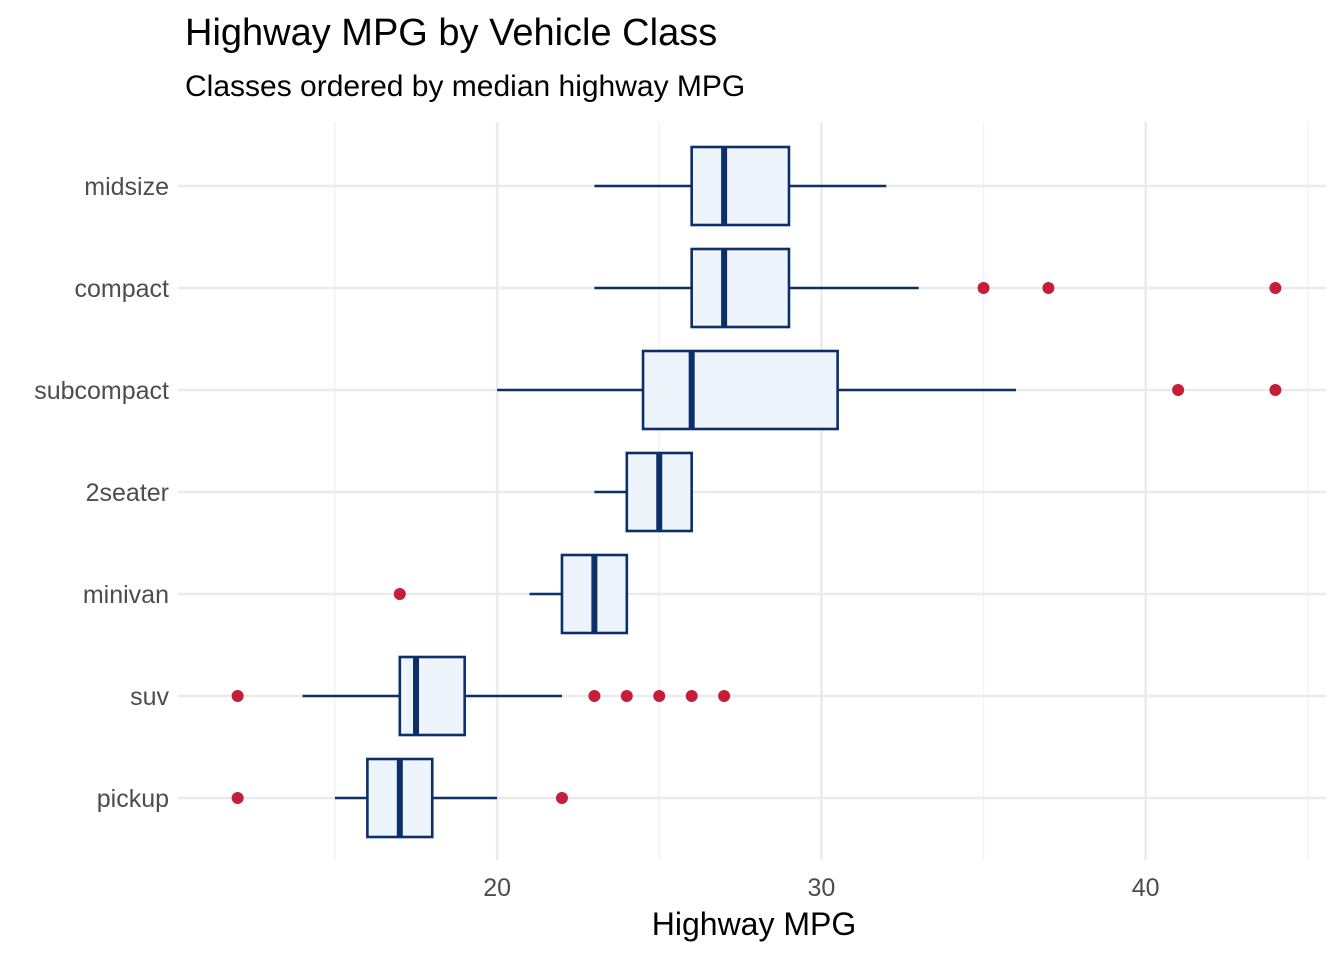  What do you see at coordinates (511, 594) in the screenshot?
I see `box-minivan` at bounding box center [511, 594].